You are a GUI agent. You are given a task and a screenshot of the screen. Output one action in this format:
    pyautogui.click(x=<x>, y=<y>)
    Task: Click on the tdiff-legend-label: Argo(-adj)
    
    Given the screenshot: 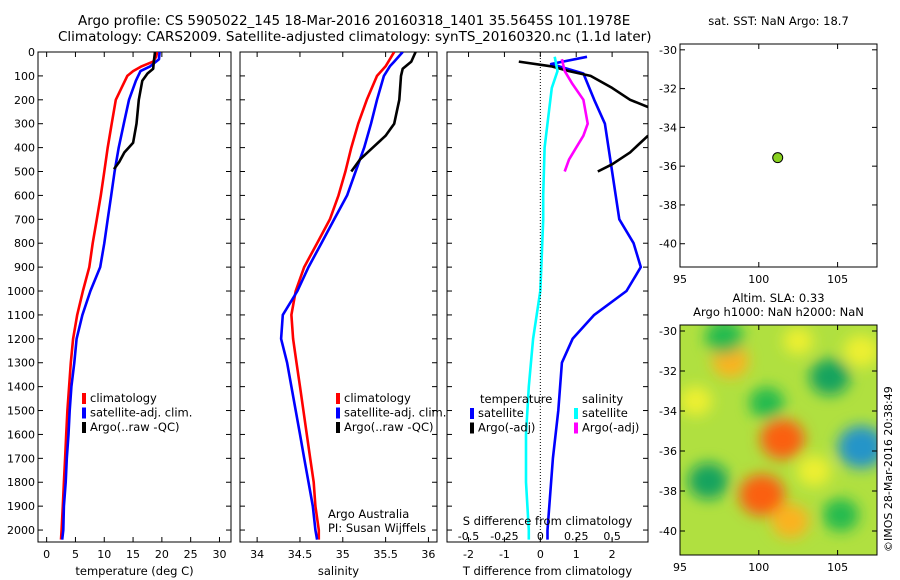 What is the action you would take?
    pyautogui.click(x=506, y=428)
    